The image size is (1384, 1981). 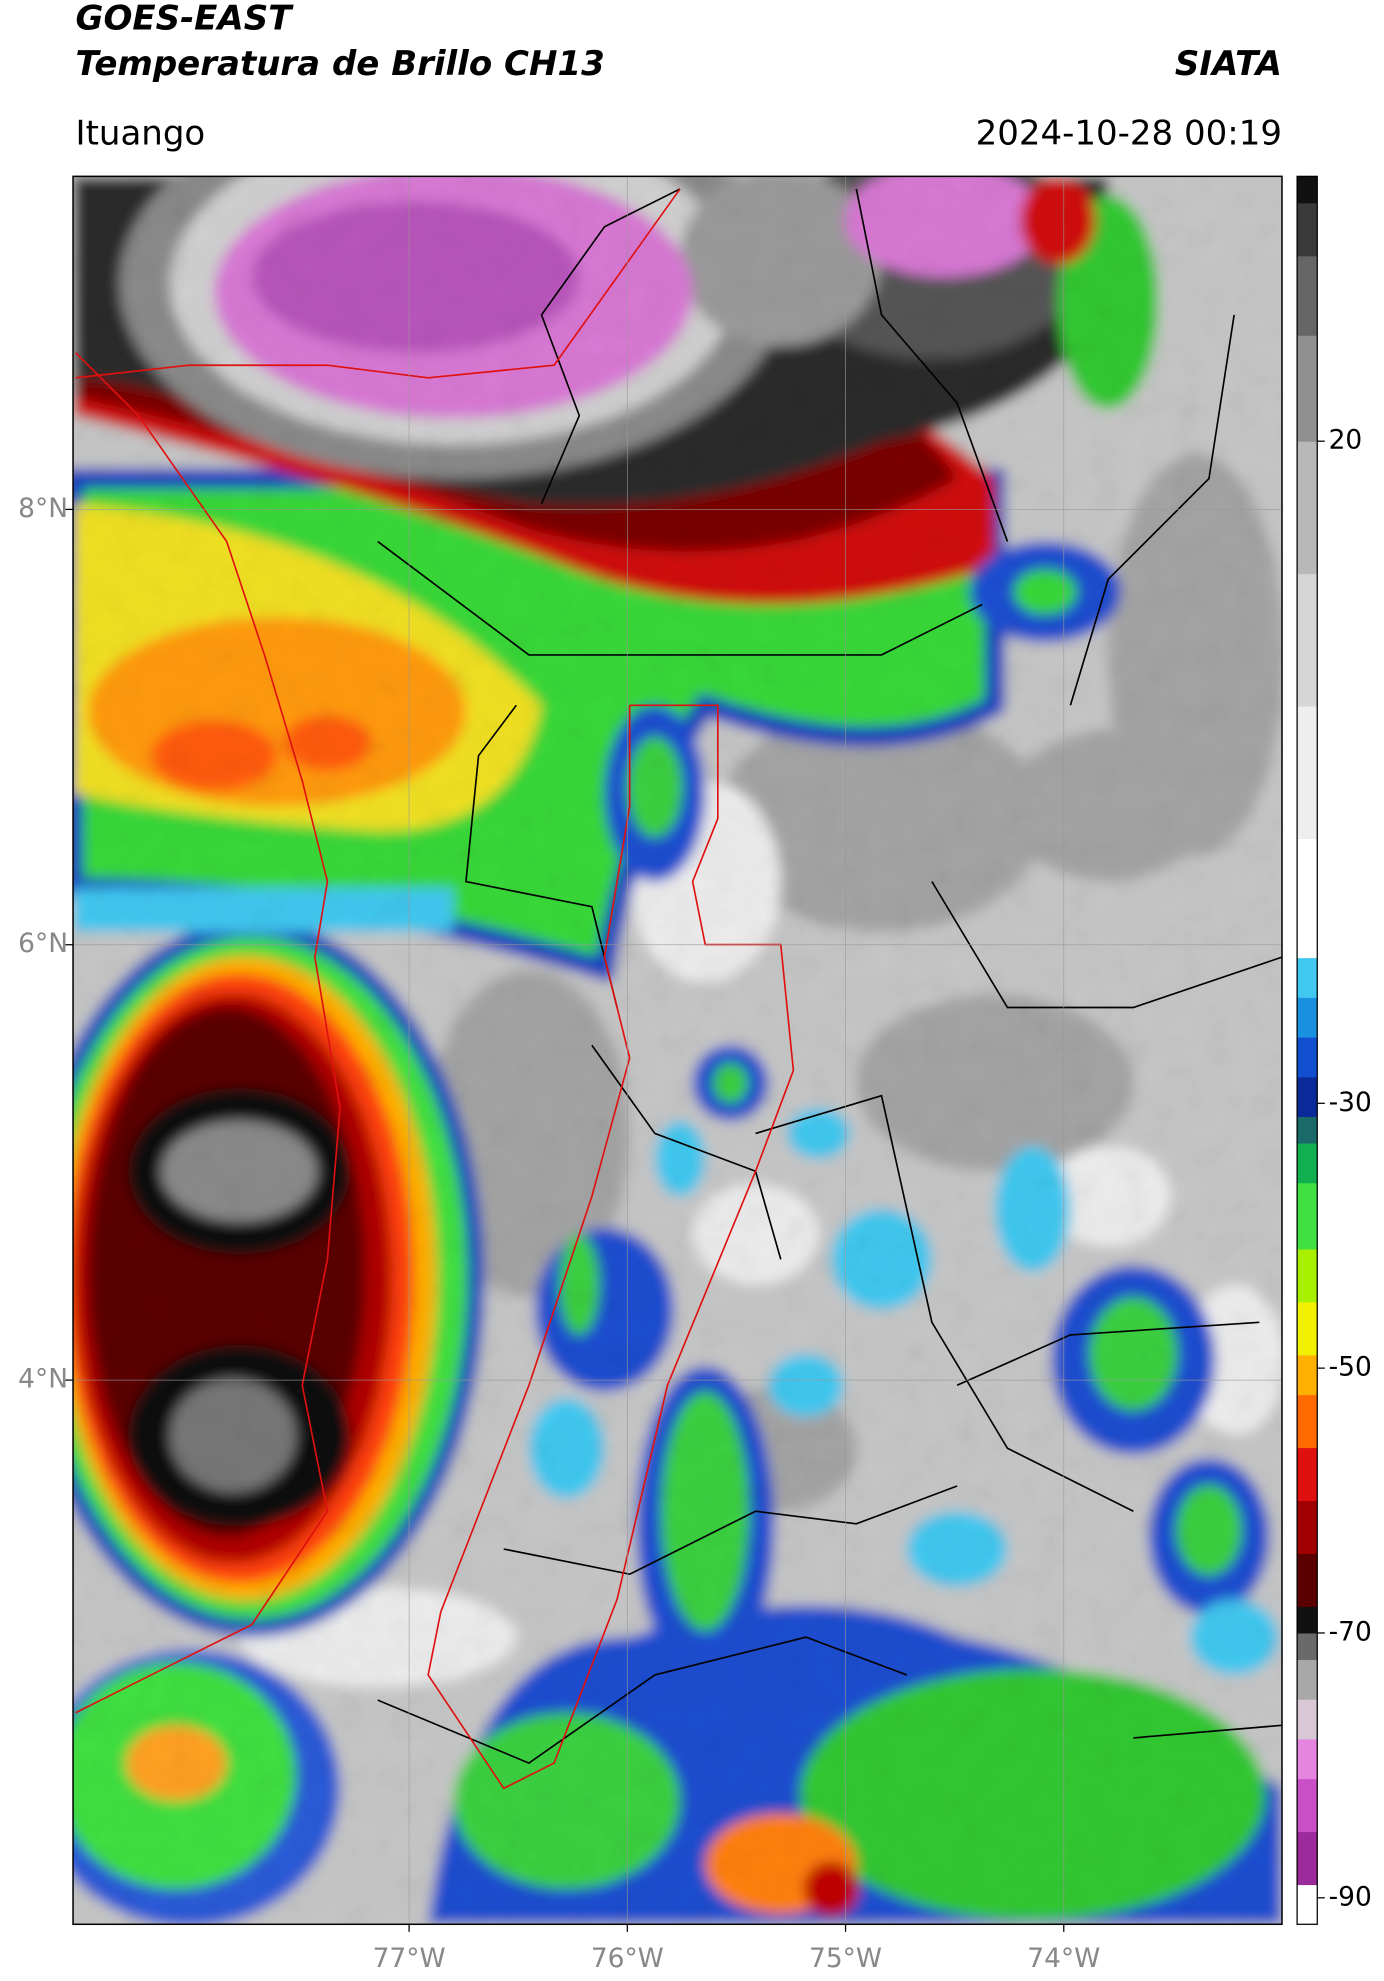 What do you see at coordinates (1350, 1102) in the screenshot?
I see `colorbar-tick-label: -30` at bounding box center [1350, 1102].